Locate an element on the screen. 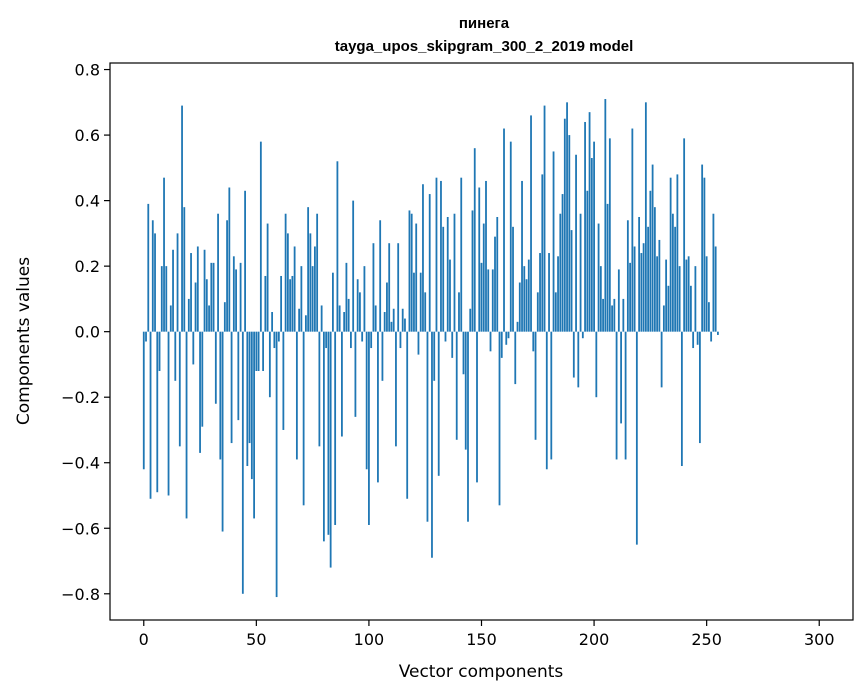 This screenshot has height=696, width=867. chart-title: пинега is located at coordinates (484, 23).